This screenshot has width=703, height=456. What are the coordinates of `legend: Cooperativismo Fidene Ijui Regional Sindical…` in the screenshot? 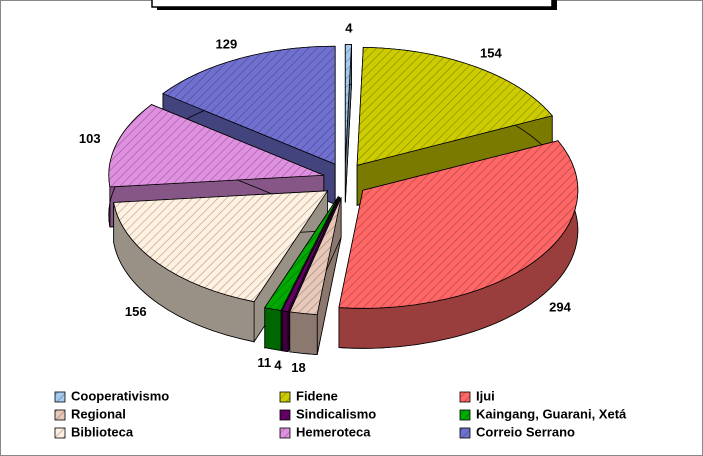 It's located at (340, 413).